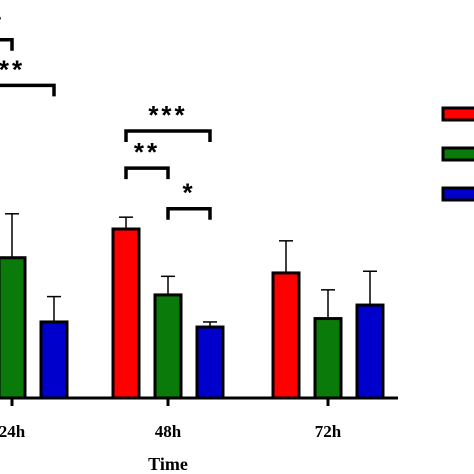 This screenshot has height=474, width=474. Describe the element at coordinates (12, 69) in the screenshot. I see `significance-label-1: **` at that location.